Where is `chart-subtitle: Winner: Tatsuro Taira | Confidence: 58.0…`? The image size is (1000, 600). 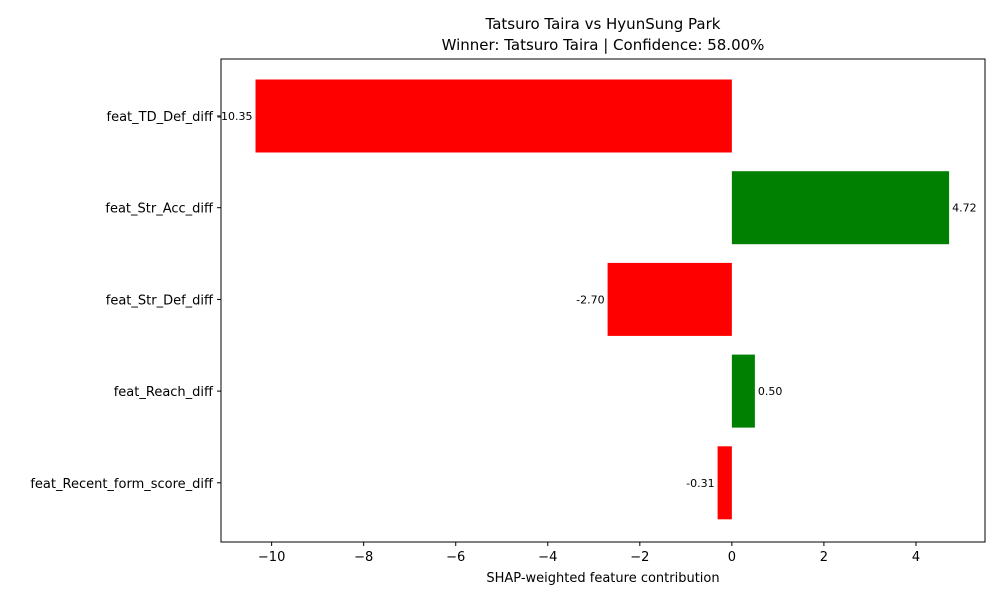 chart-subtitle: Winner: Tatsuro Taira | Confidence: 58.0… is located at coordinates (603, 45).